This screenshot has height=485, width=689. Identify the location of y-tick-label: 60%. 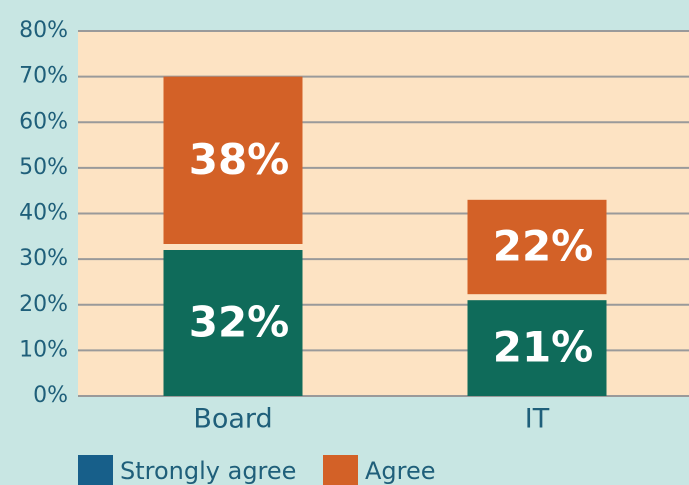
(43, 121).